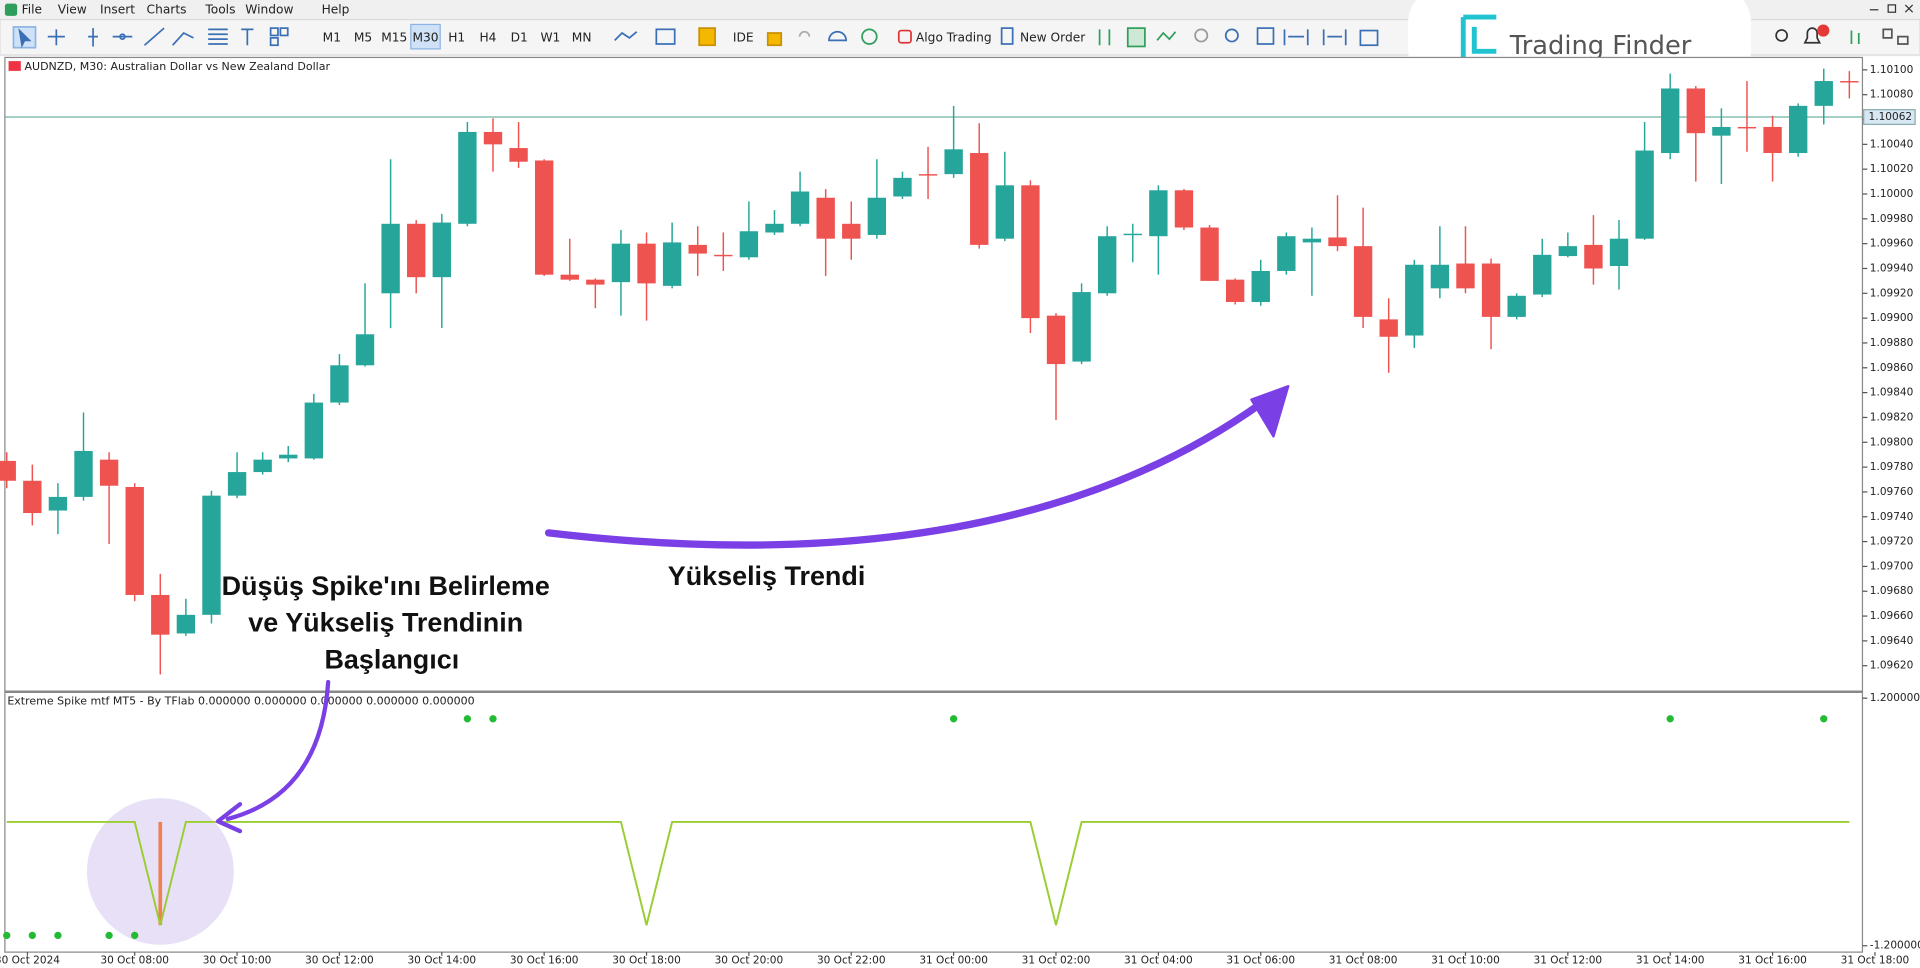 Image resolution: width=1920 pixels, height=968 pixels. What do you see at coordinates (1892, 293) in the screenshot?
I see `y-tick-label: 1.09920` at bounding box center [1892, 293].